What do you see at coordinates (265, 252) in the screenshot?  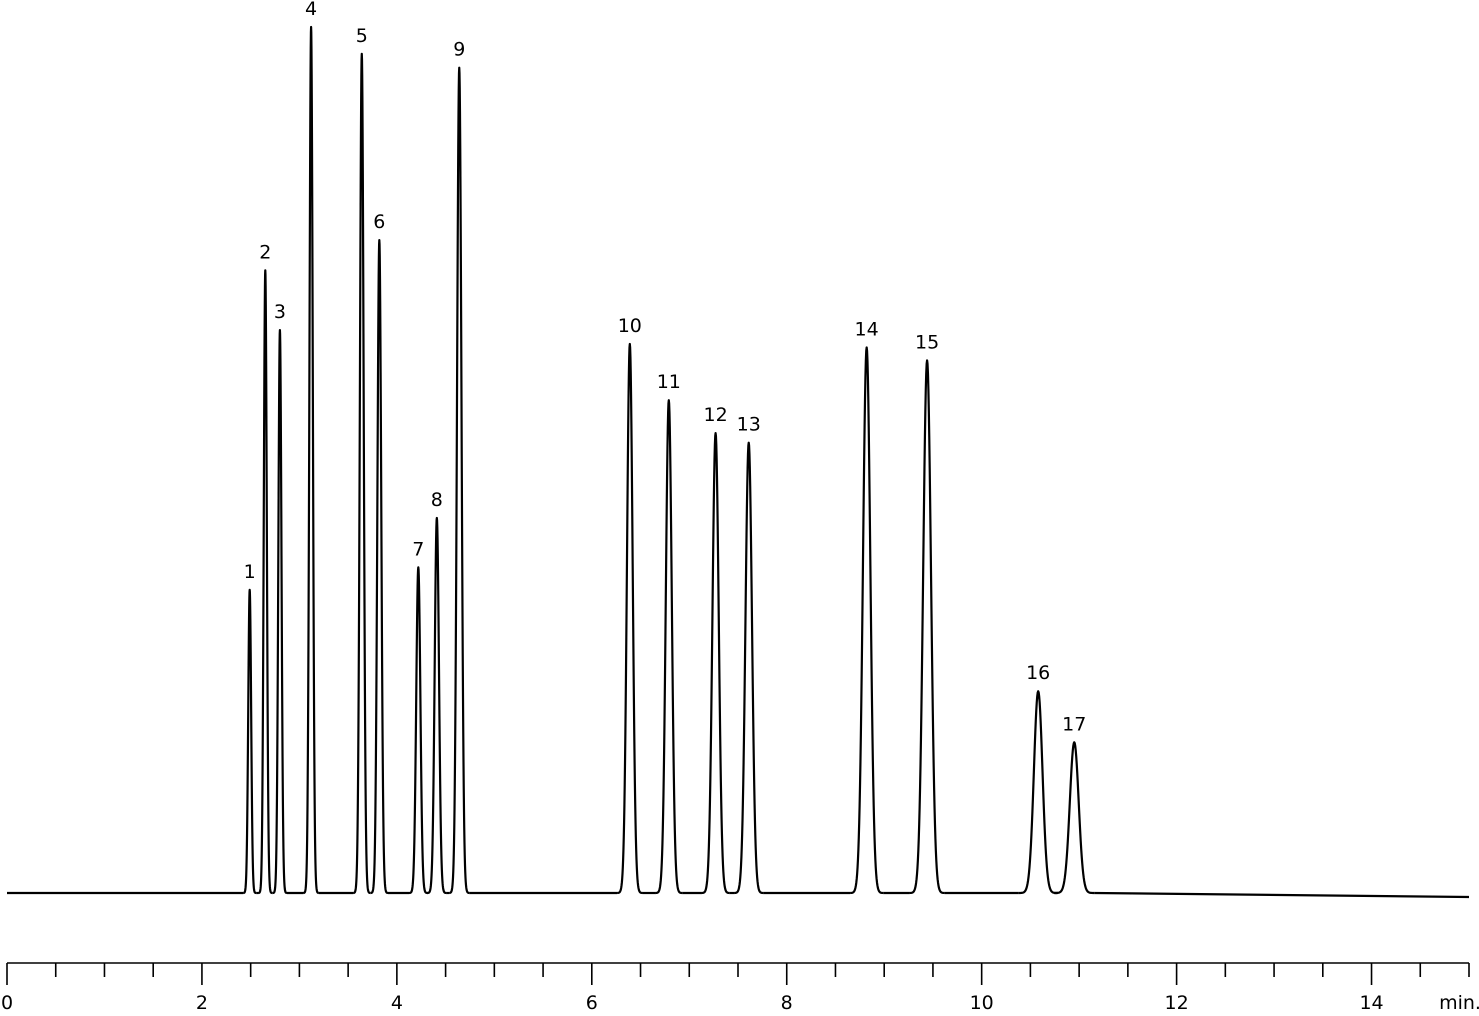 I see `peak-label: 2` at bounding box center [265, 252].